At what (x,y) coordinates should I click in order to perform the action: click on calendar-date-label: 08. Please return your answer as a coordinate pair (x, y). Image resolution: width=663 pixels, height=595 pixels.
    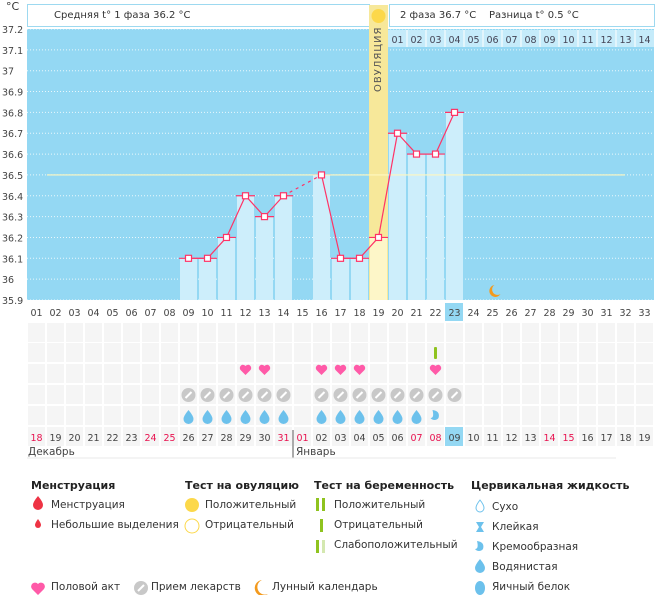
    Looking at the image, I should click on (435, 438).